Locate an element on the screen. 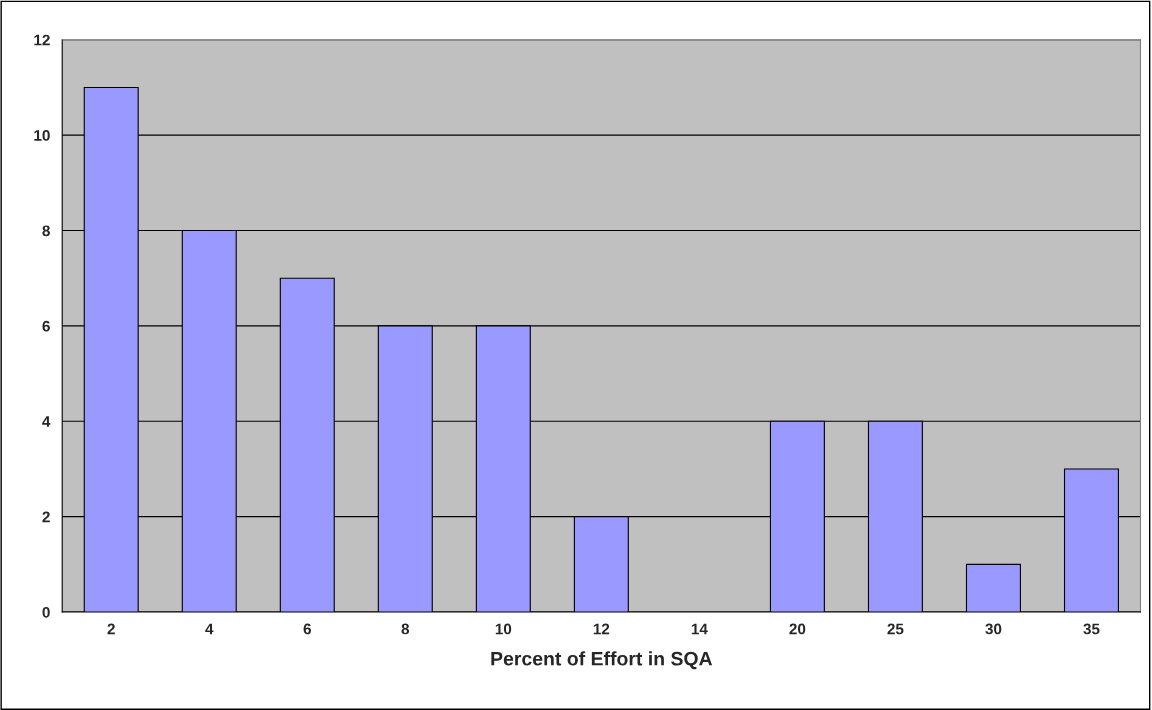 The image size is (1152, 710). x-tick-label: 4 is located at coordinates (209, 629).